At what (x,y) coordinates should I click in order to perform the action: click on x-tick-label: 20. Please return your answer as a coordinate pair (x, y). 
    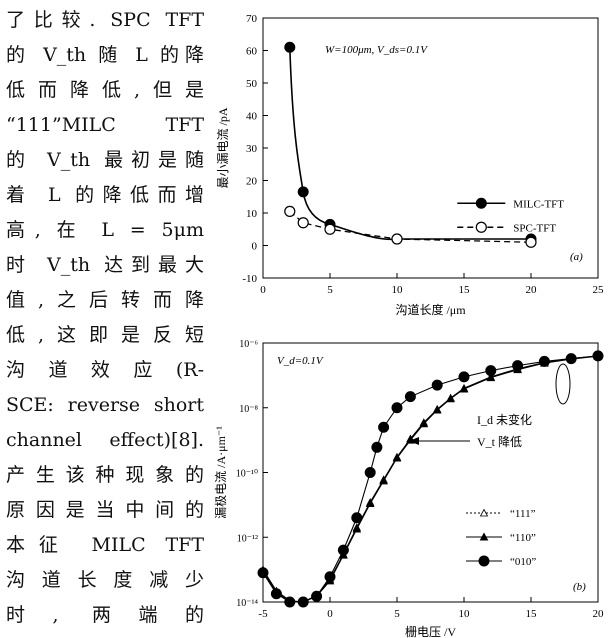
    Looking at the image, I should click on (532, 290).